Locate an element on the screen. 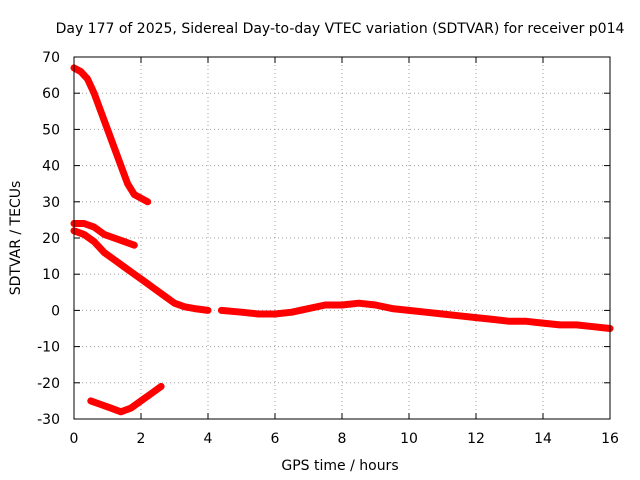  y-tick-label: 50 is located at coordinates (51, 130).